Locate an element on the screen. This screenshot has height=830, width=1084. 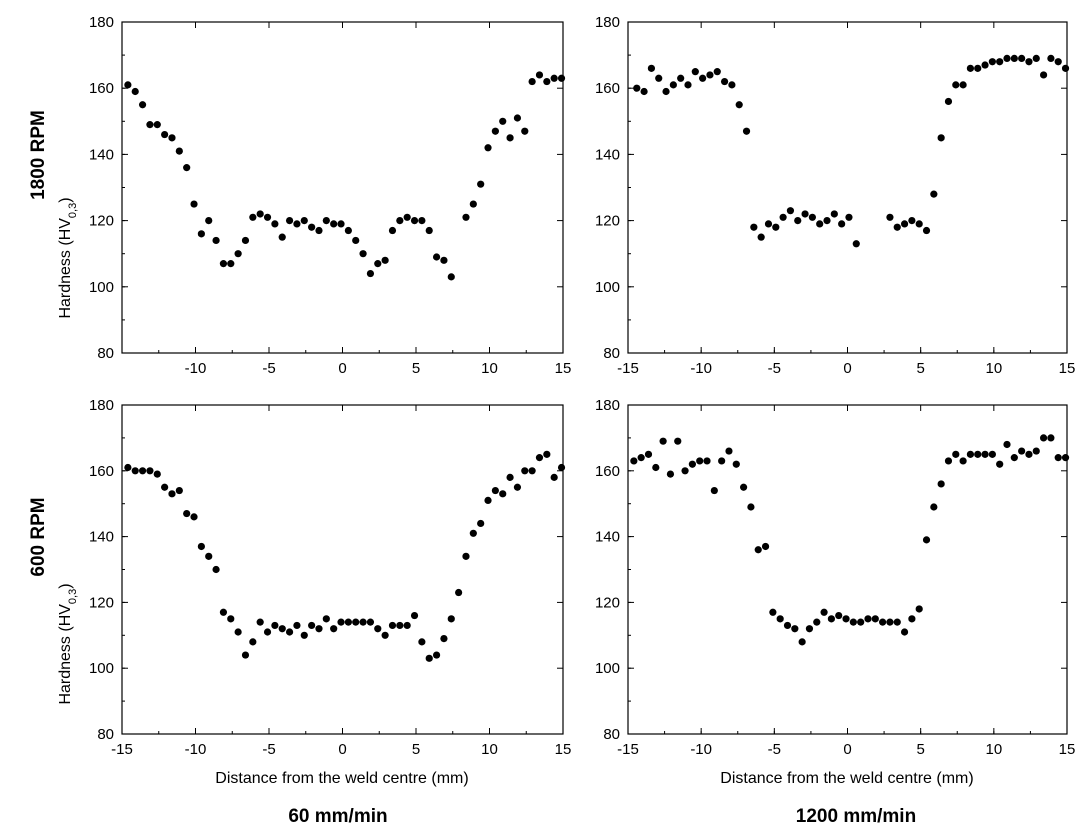
row-label-1800: 1800 RPM is located at coordinates (38, 155).